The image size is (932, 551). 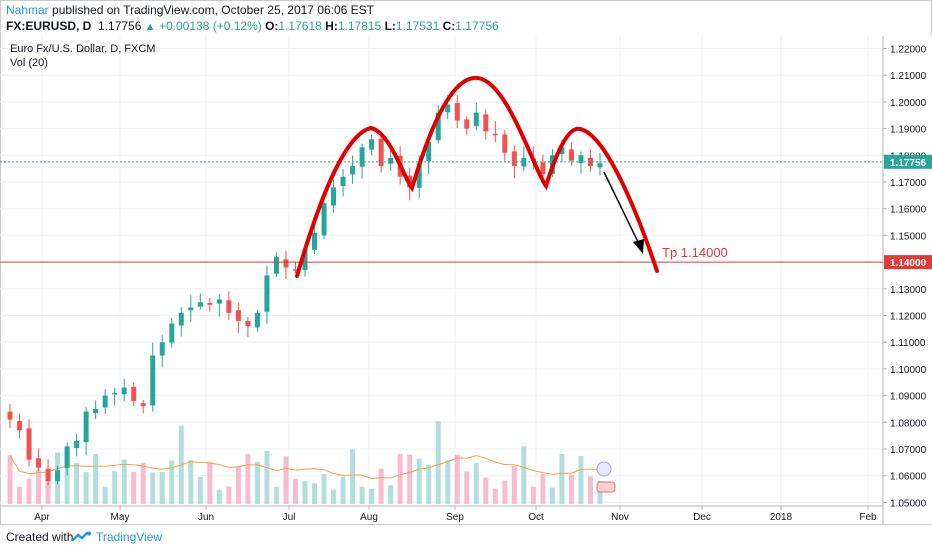 What do you see at coordinates (908, 317) in the screenshot?
I see `price-tick-label: 1.12000` at bounding box center [908, 317].